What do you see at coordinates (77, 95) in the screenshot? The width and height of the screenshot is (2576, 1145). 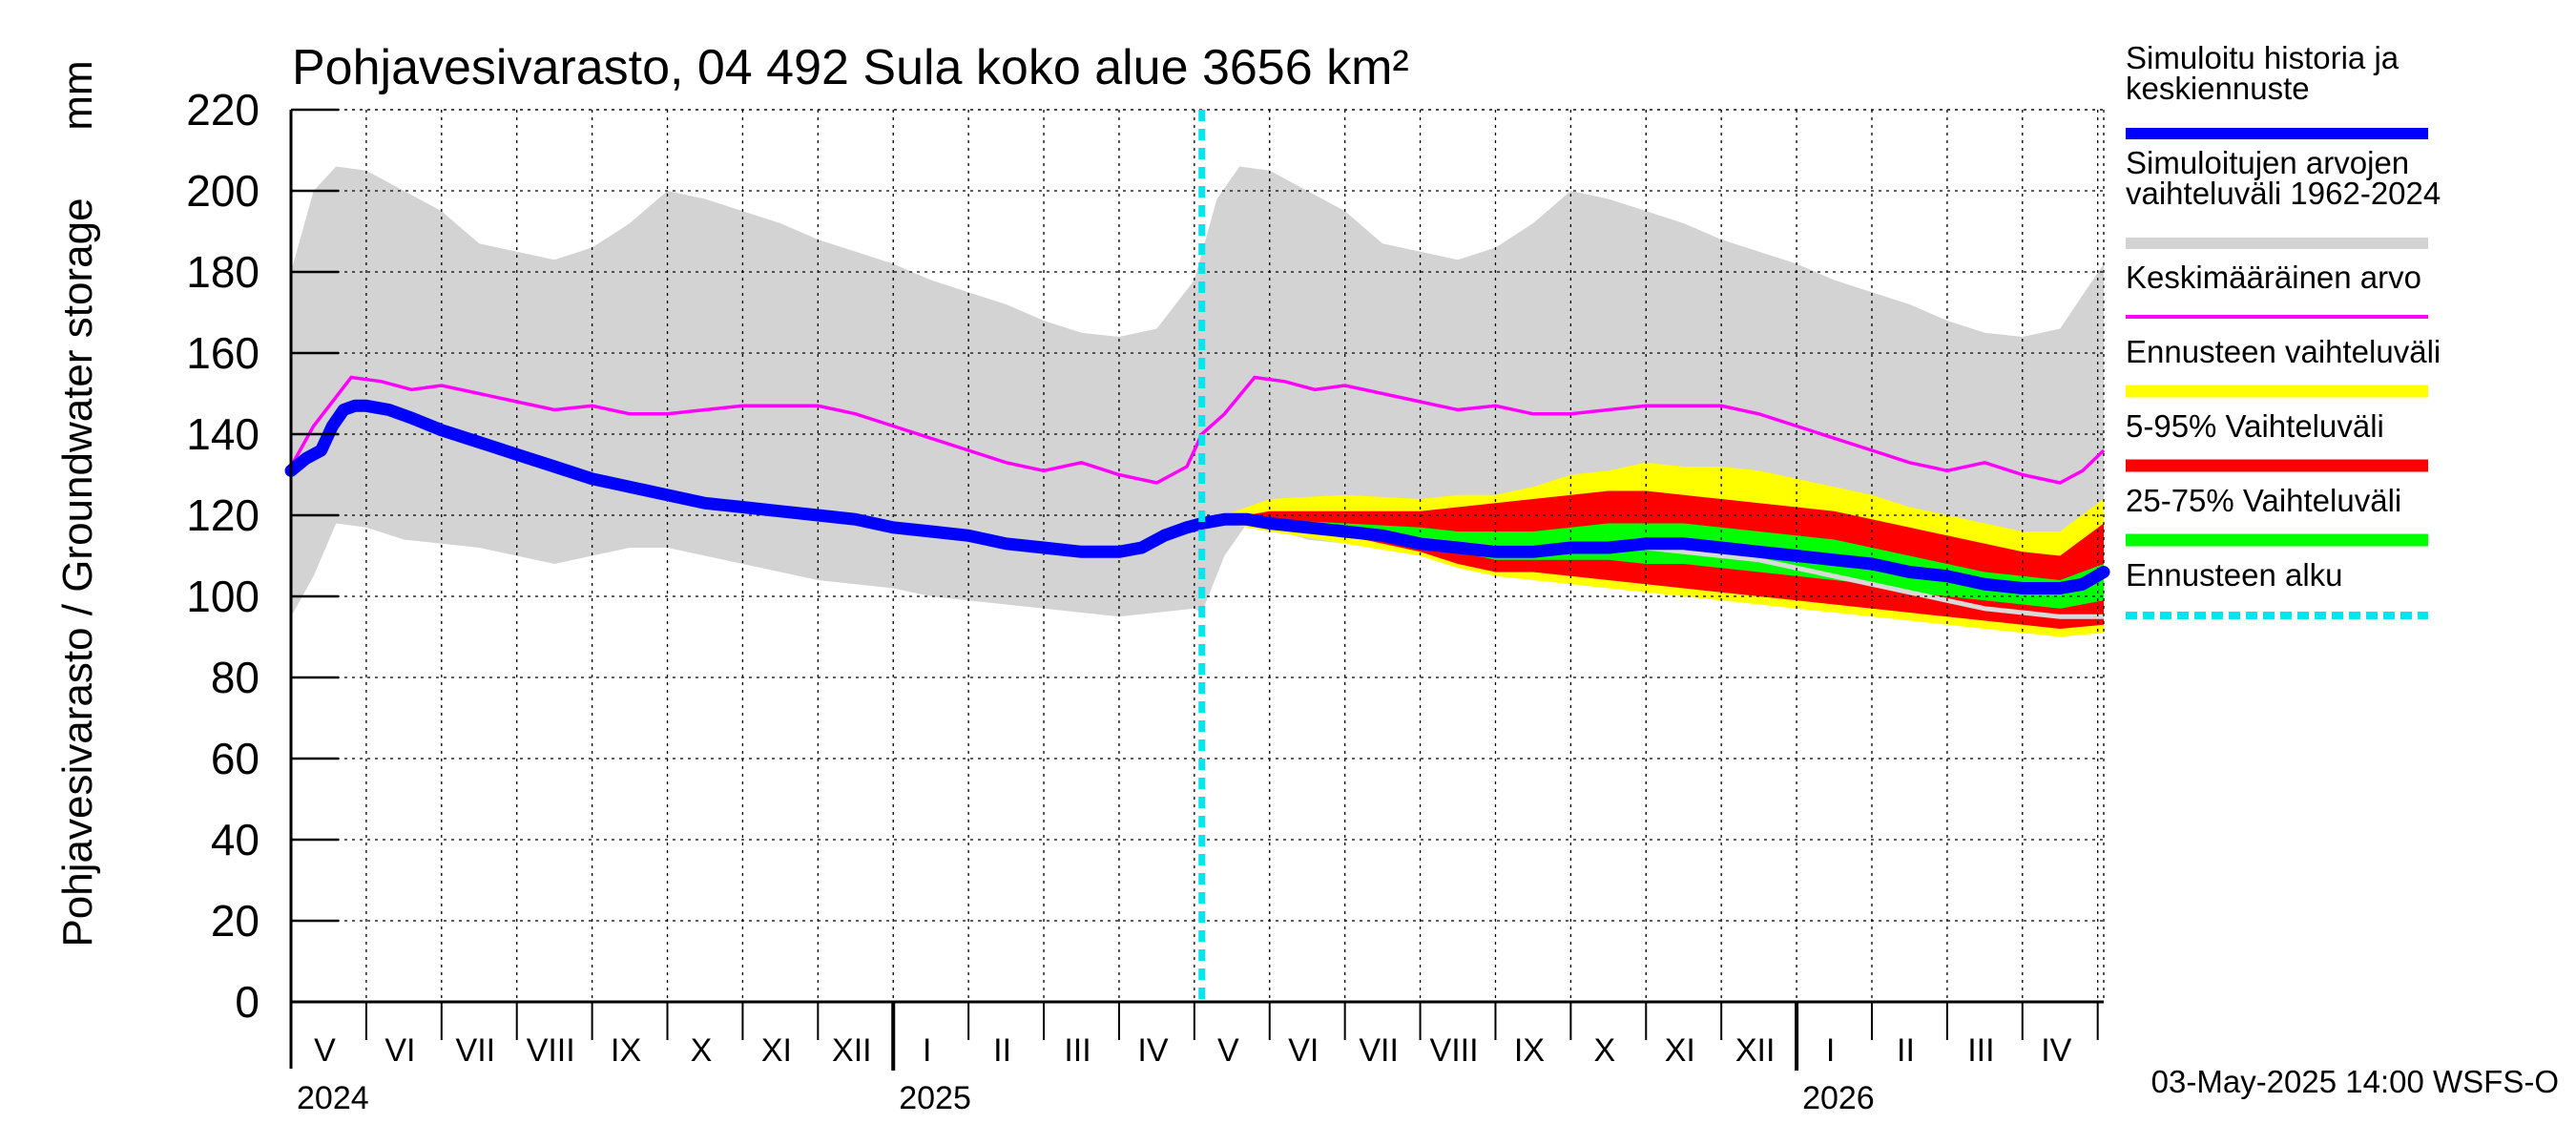 I see `y-axis-unit: mm` at bounding box center [77, 95].